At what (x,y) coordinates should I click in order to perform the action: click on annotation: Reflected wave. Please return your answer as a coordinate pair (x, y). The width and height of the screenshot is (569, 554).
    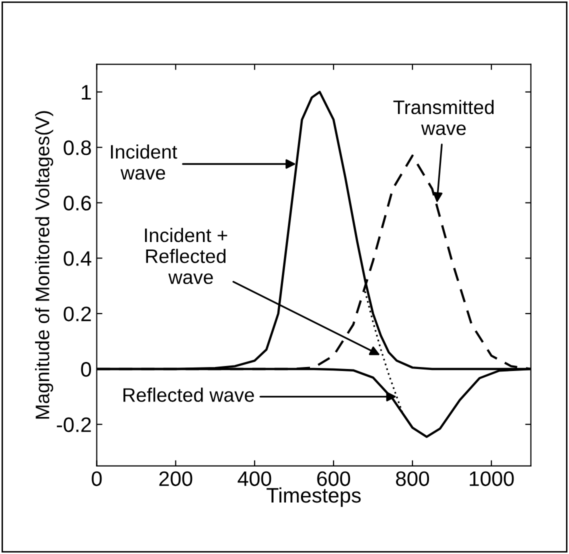
    Looking at the image, I should click on (188, 395).